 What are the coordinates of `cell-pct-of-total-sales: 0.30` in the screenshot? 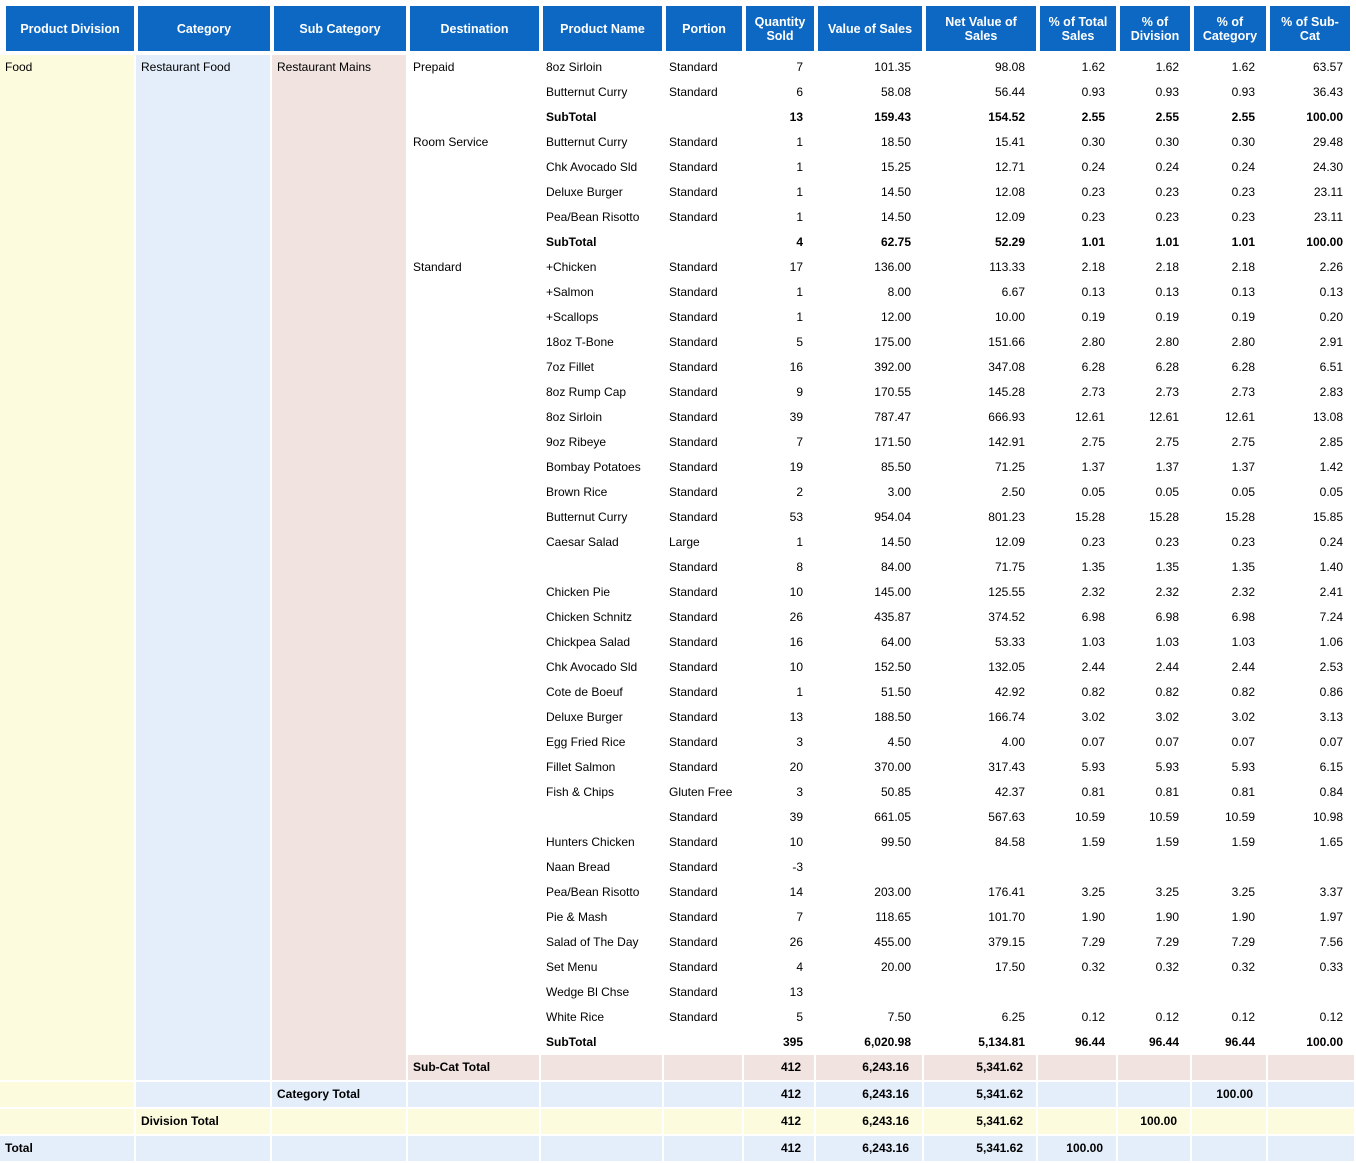 It's located at (1093, 142).